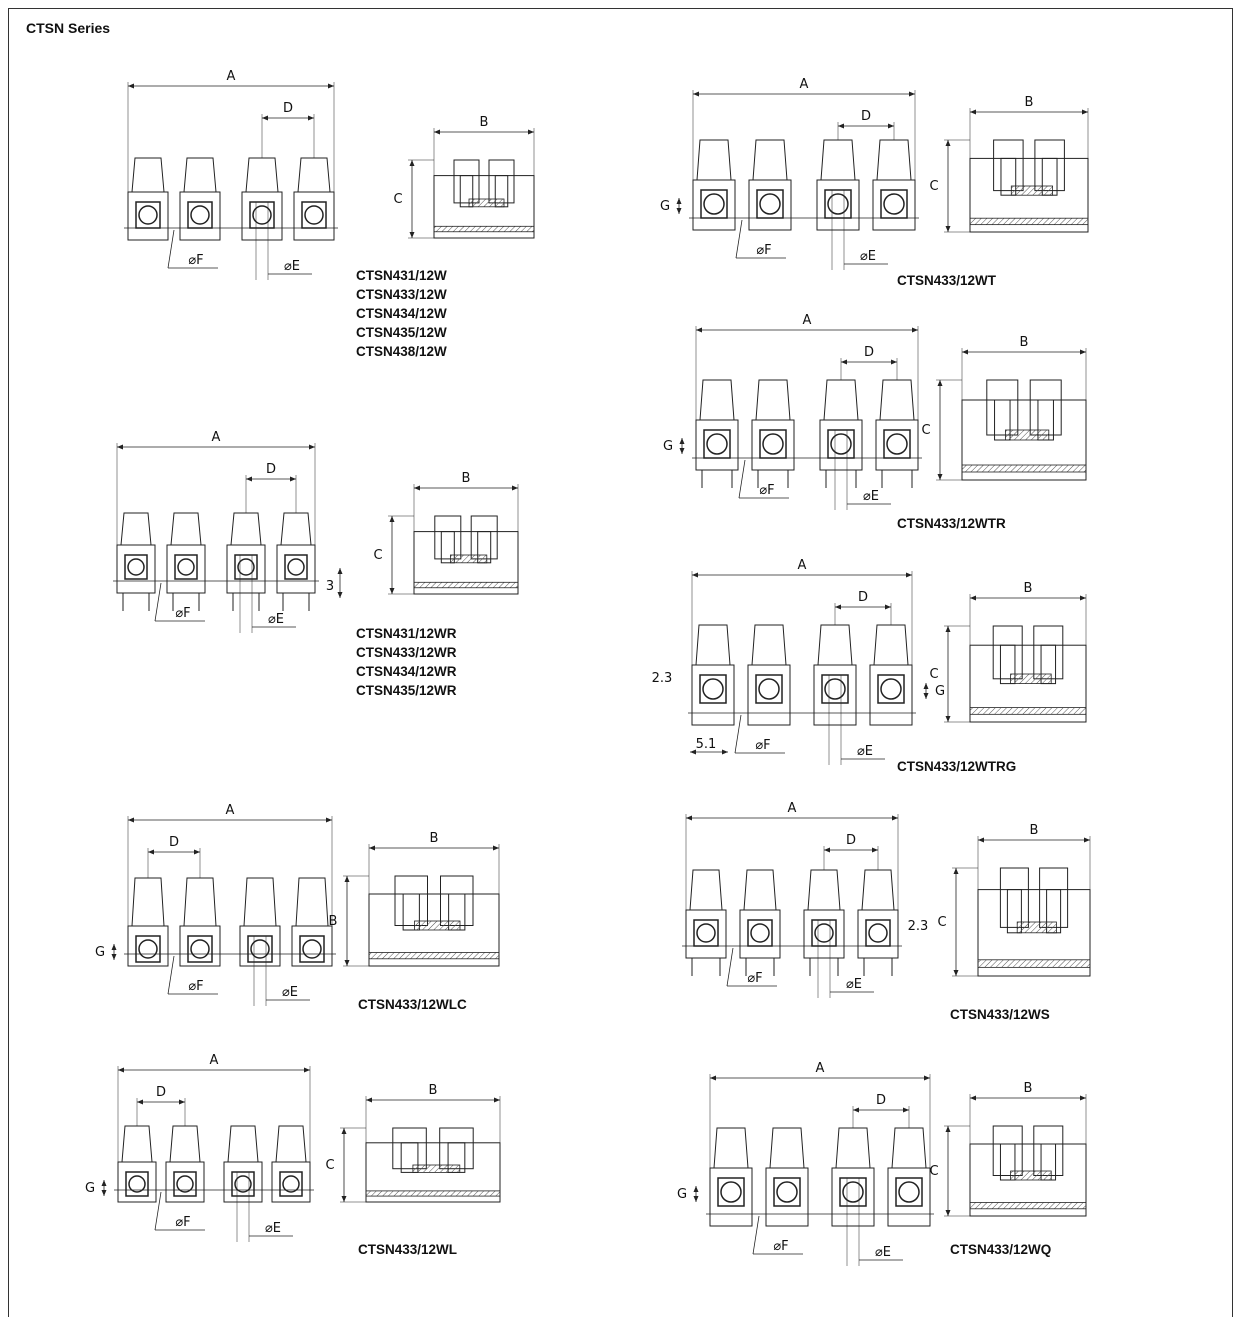  What do you see at coordinates (401, 332) in the screenshot?
I see `model-label: CTSN435/12W` at bounding box center [401, 332].